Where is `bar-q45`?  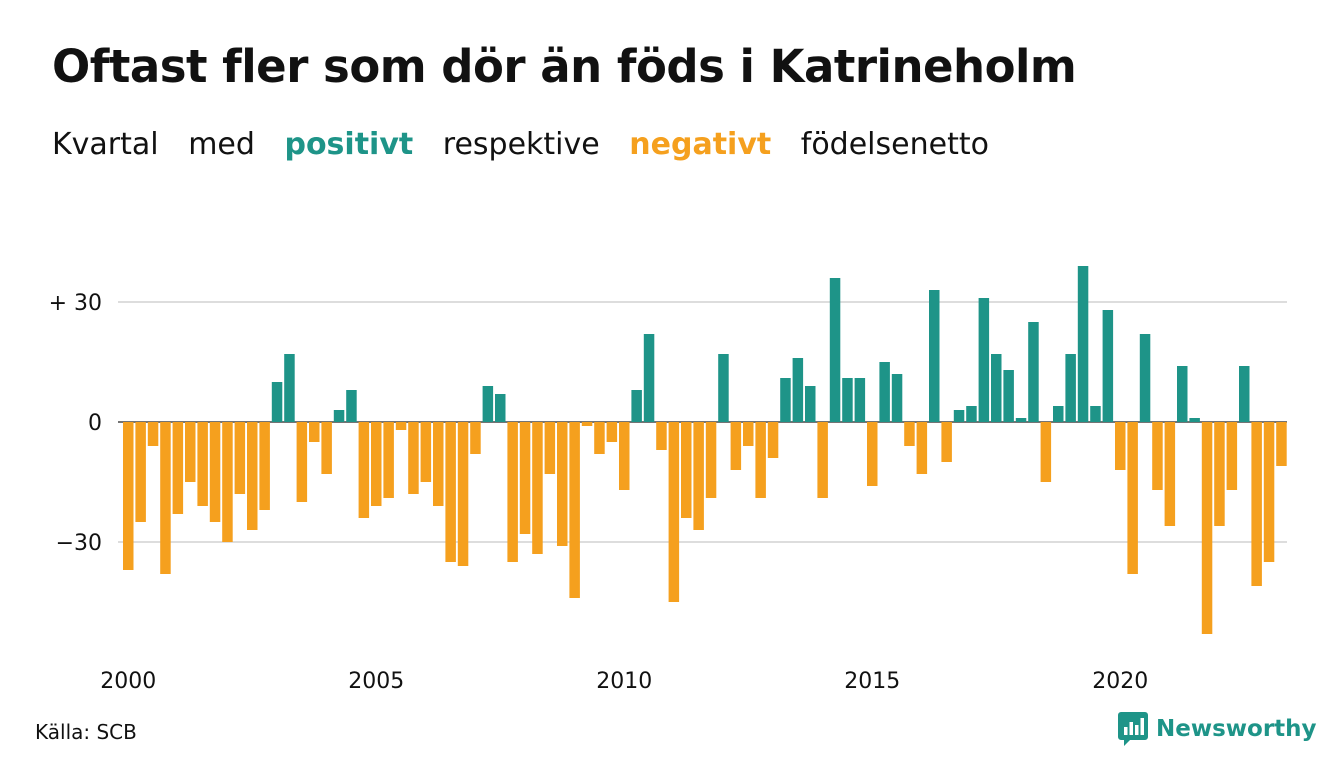 bar-q45 is located at coordinates (674, 512).